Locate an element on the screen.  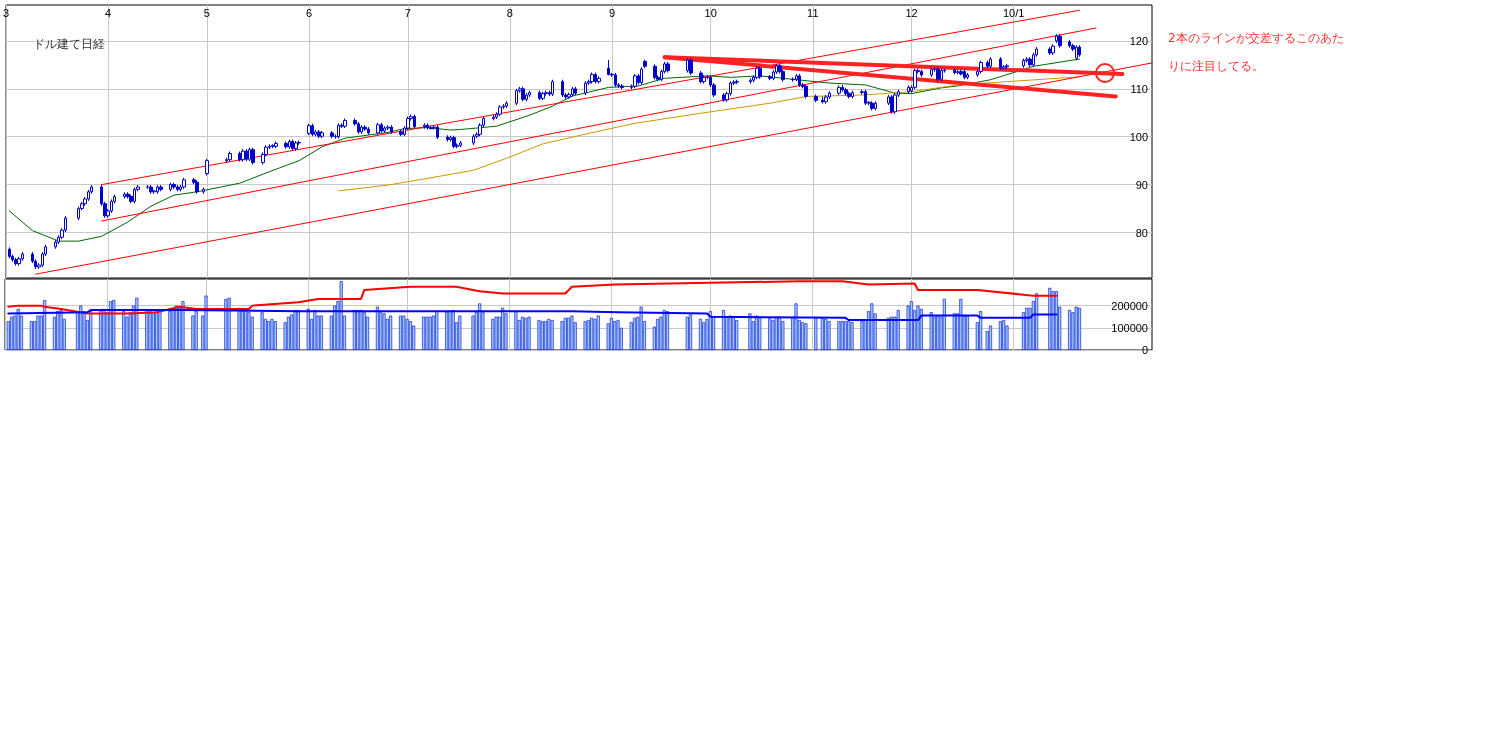
x-tick-label: 8 is located at coordinates (509, 12).